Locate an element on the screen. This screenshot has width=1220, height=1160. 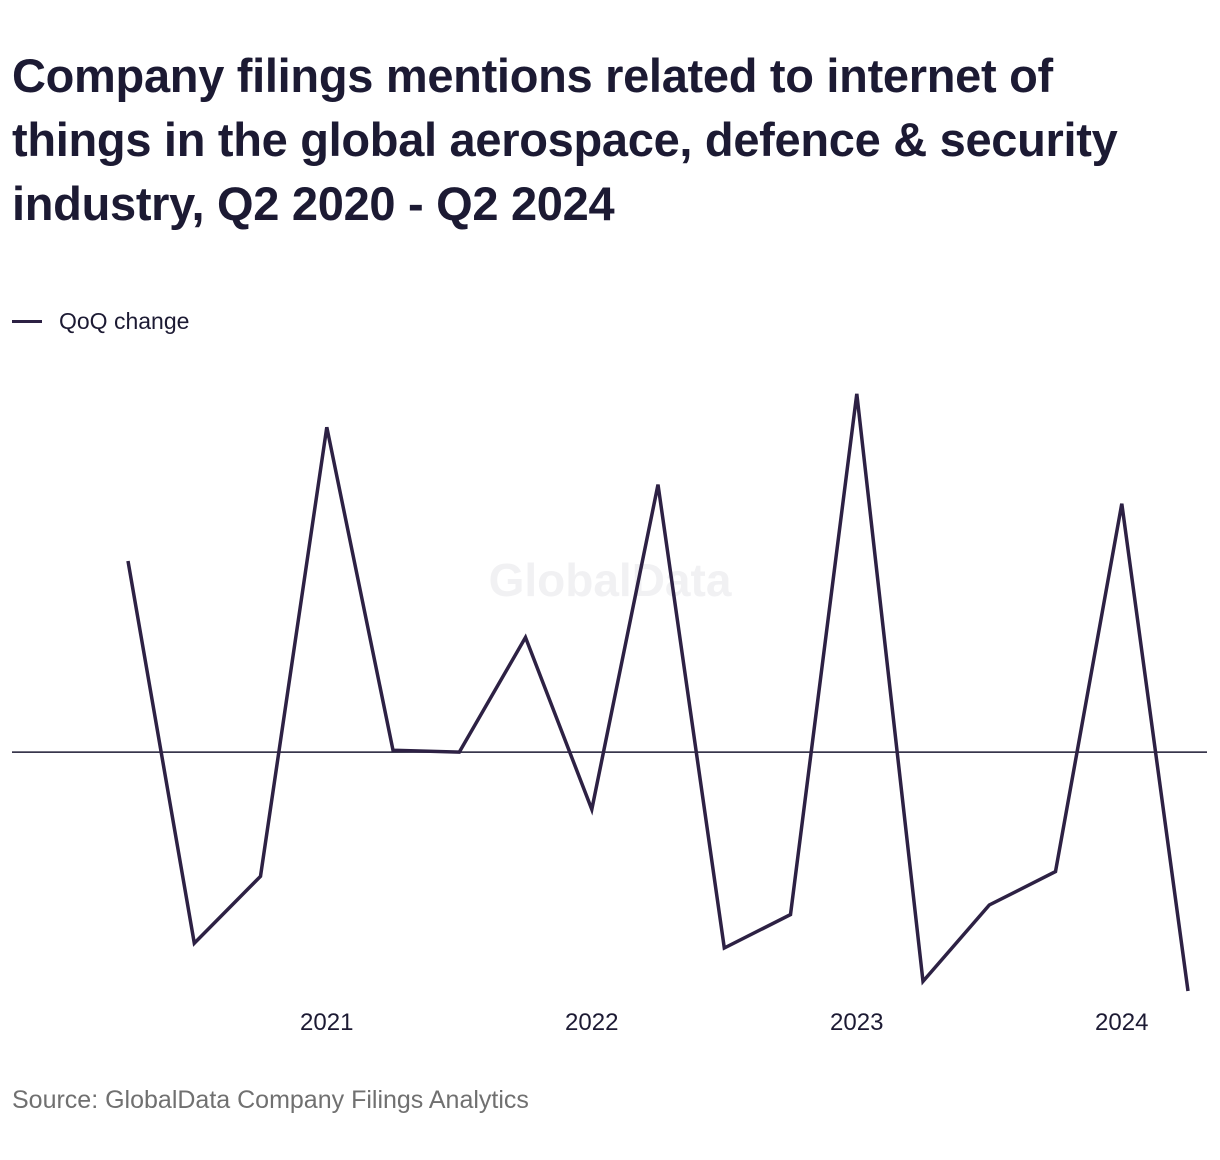
legend: QoQ change is located at coordinates (100, 321).